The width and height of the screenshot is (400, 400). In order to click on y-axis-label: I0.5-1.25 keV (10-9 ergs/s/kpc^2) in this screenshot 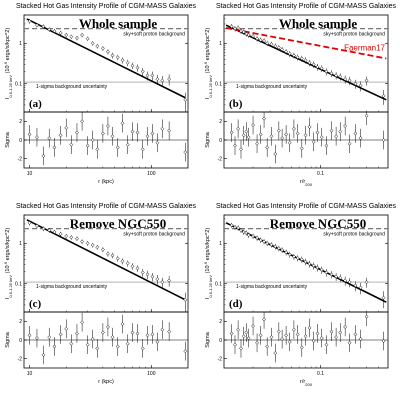, I will do `click(8, 63)`.